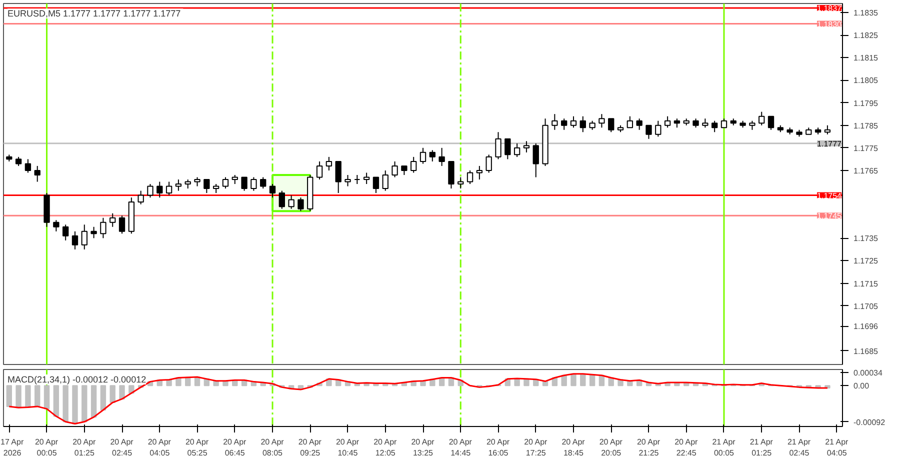 The height and width of the screenshot is (460, 900). I want to click on x-tick-label: 20 Apr 10:45, so click(348, 448).